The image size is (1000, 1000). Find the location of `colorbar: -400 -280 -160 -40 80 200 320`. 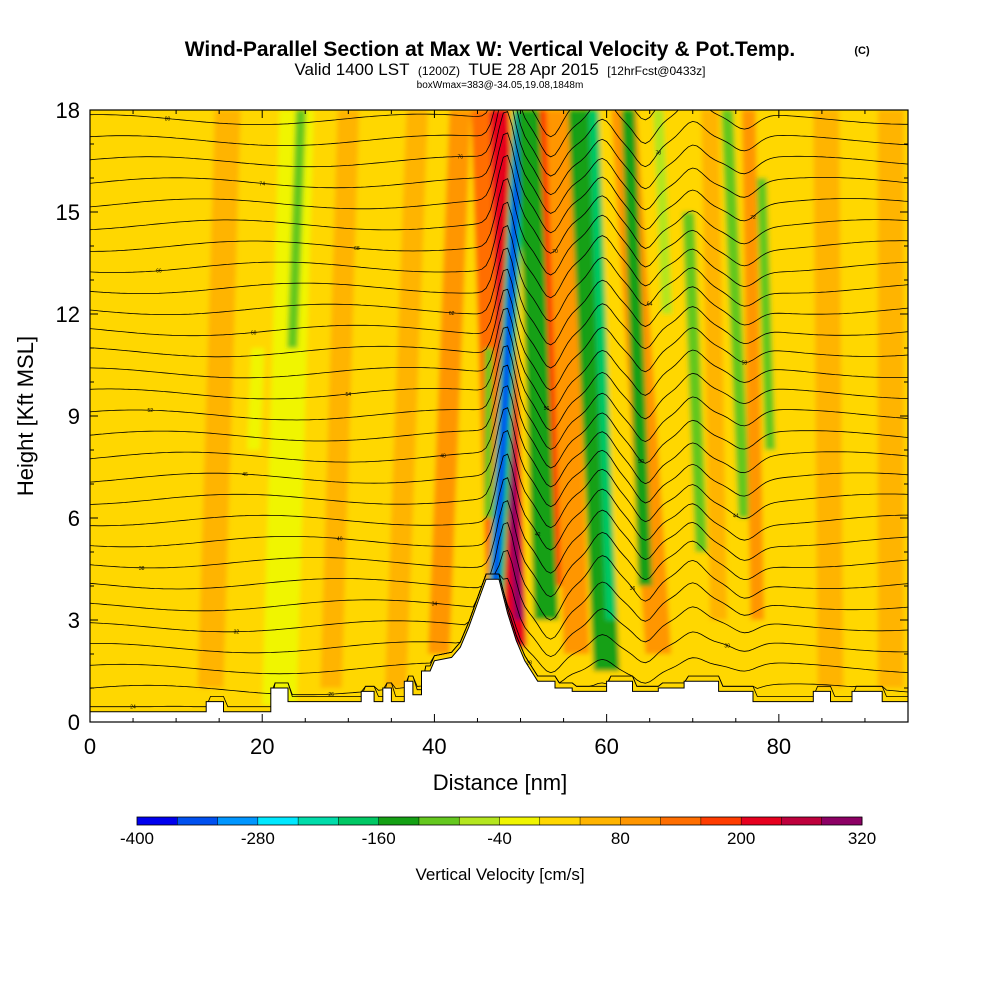

colorbar: -400 -280 -160 -40 80 200 320 is located at coordinates (498, 832).